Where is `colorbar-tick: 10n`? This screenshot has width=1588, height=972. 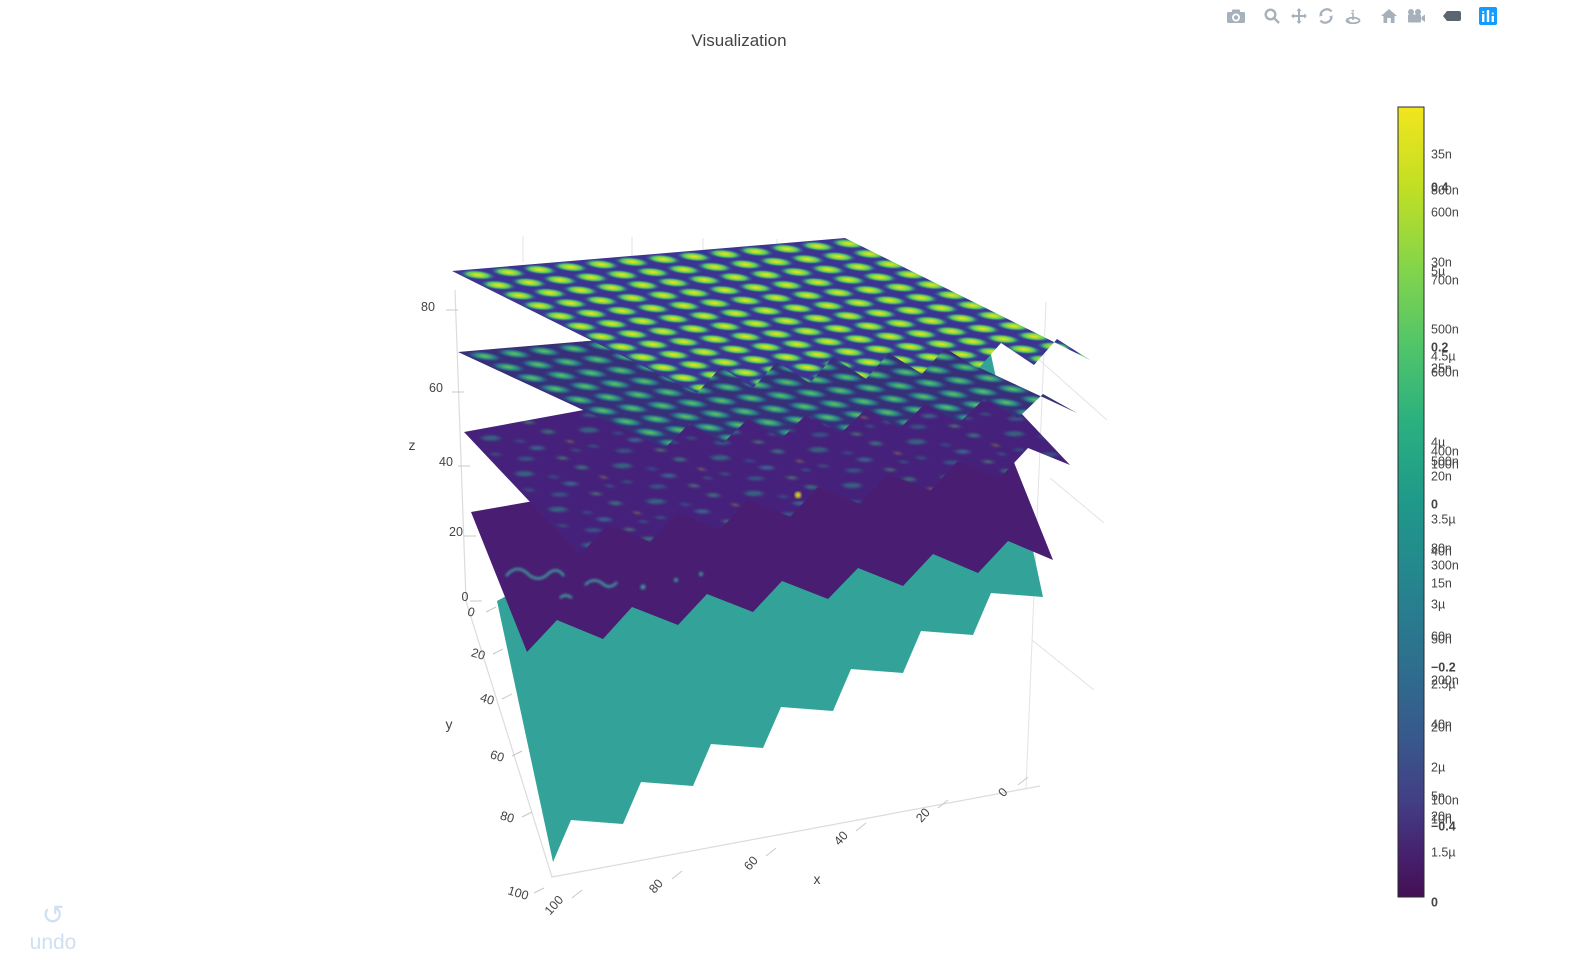 colorbar-tick: 10n is located at coordinates (1441, 819).